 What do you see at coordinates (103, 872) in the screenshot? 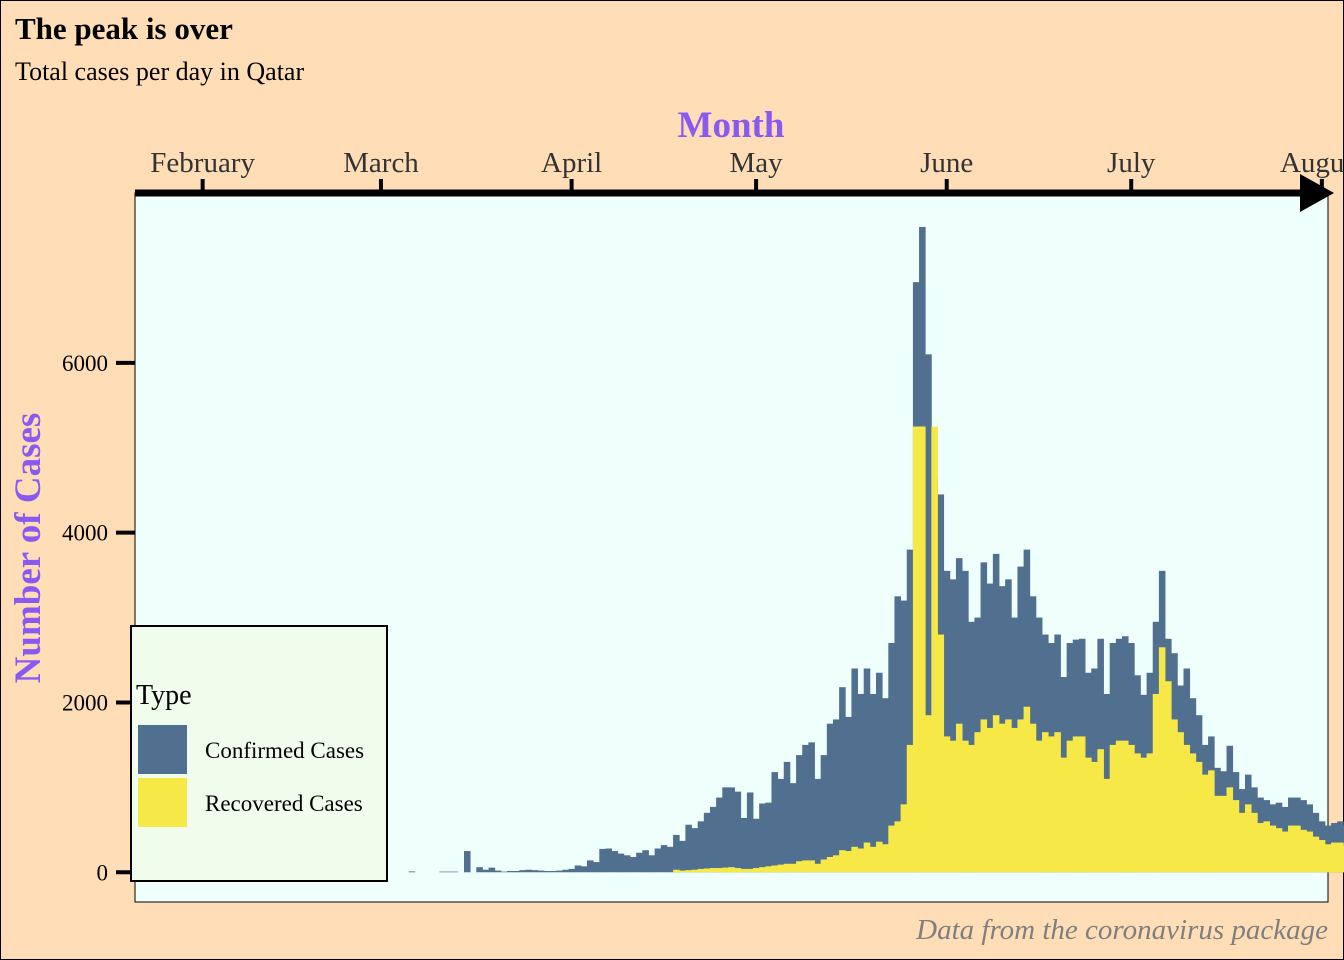
I see `y-tick-label: 0` at bounding box center [103, 872].